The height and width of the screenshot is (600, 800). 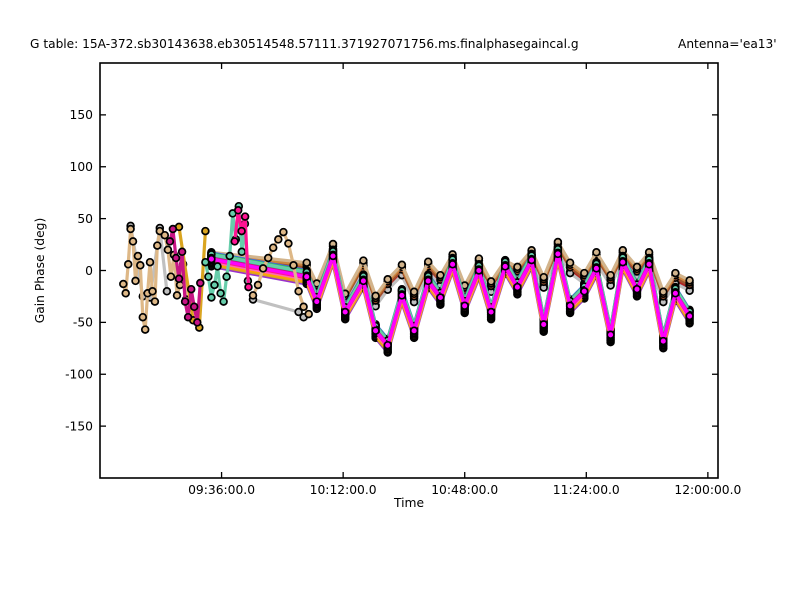 I want to click on x-tick-label: 11:24:00.0, so click(x=586, y=490).